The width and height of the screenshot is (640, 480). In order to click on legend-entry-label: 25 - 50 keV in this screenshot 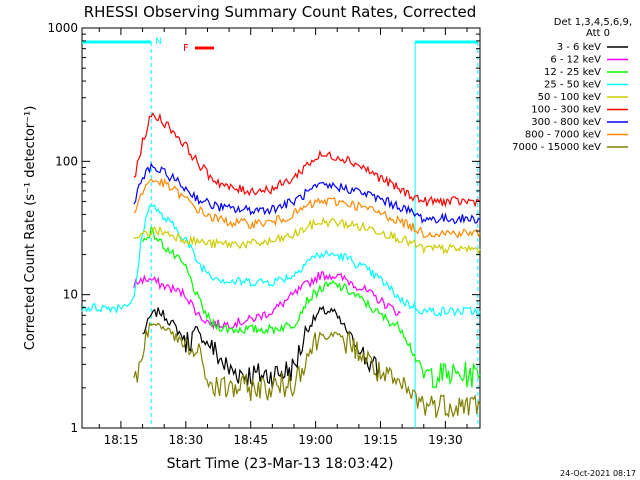, I will do `click(572, 85)`.